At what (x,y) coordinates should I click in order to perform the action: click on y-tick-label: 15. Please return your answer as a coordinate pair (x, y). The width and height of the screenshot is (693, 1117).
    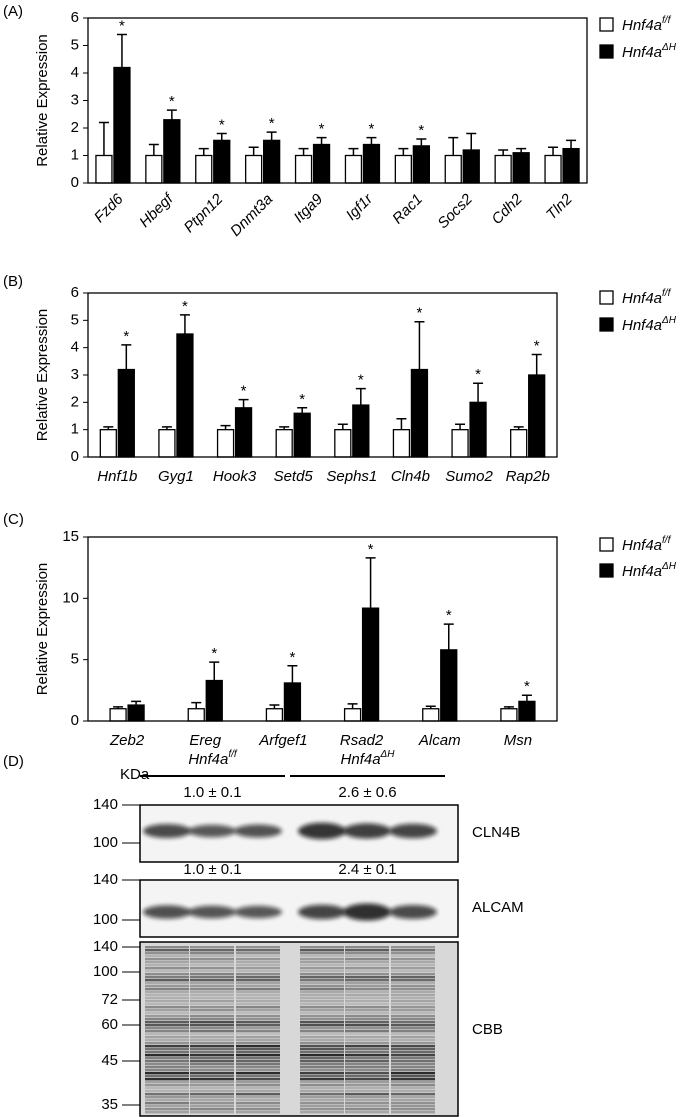
    Looking at the image, I should click on (70, 536).